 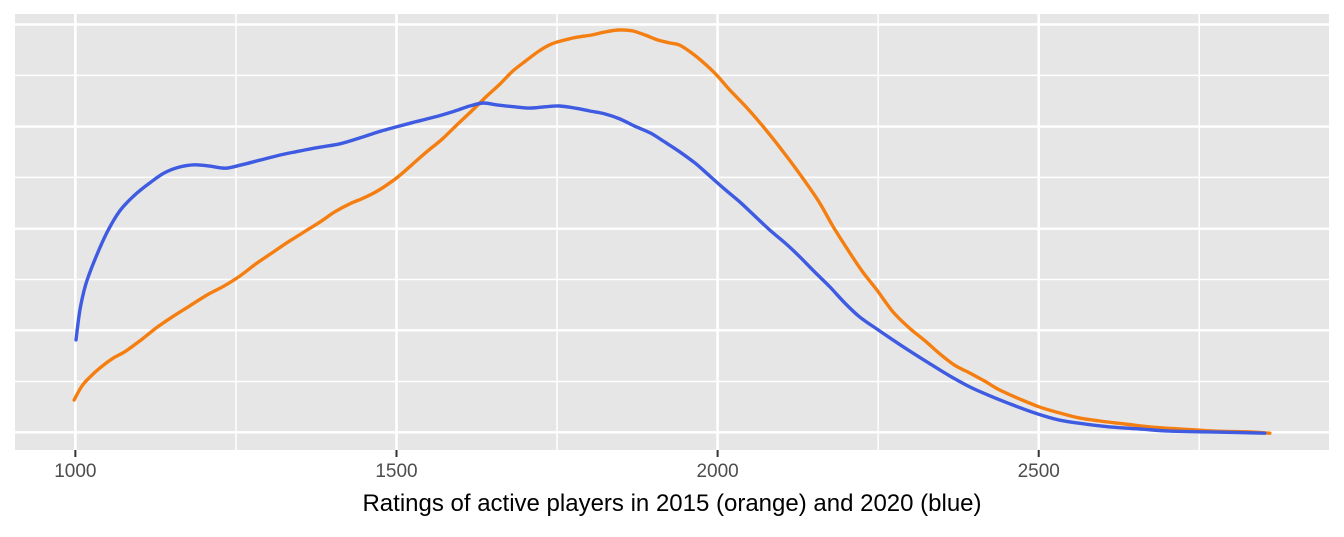 I want to click on x-tick-label: 1000, so click(x=75, y=471).